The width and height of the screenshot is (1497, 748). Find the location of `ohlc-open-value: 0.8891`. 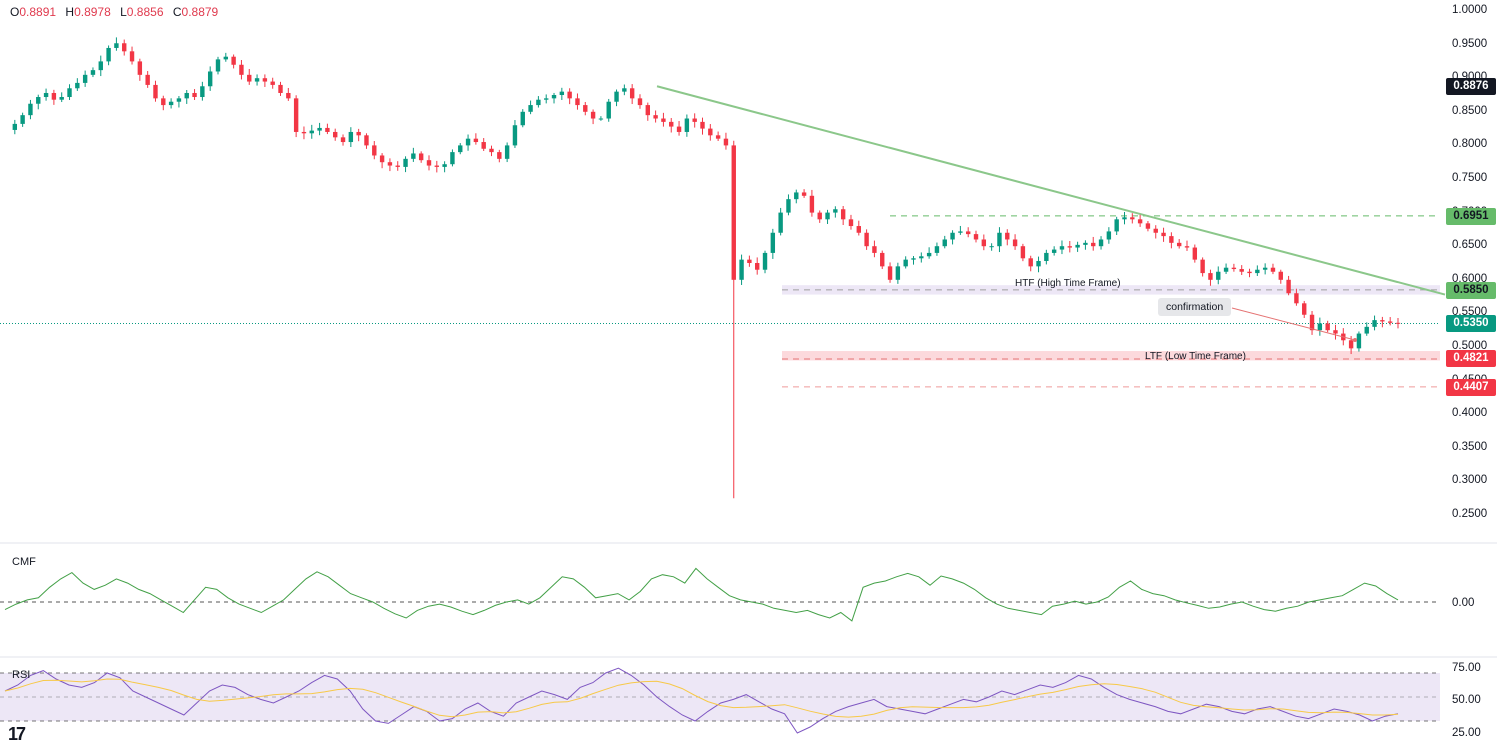

ohlc-open-value: 0.8891 is located at coordinates (38, 12).